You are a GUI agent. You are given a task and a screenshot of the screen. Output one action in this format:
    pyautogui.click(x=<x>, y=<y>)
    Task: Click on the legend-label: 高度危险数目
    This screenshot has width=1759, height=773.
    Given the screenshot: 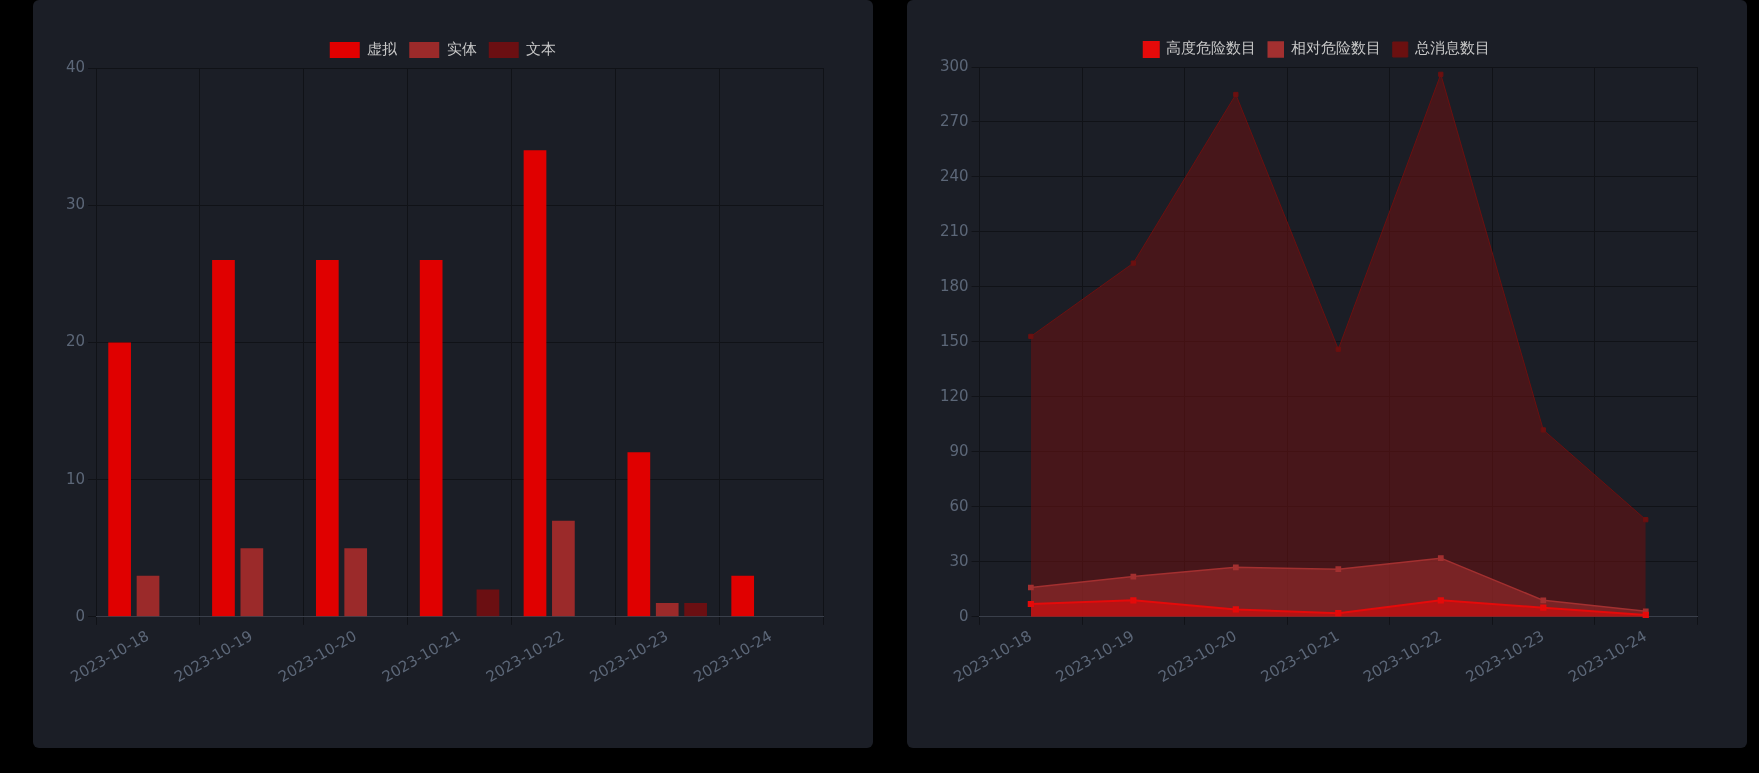 What is the action you would take?
    pyautogui.click(x=1211, y=48)
    